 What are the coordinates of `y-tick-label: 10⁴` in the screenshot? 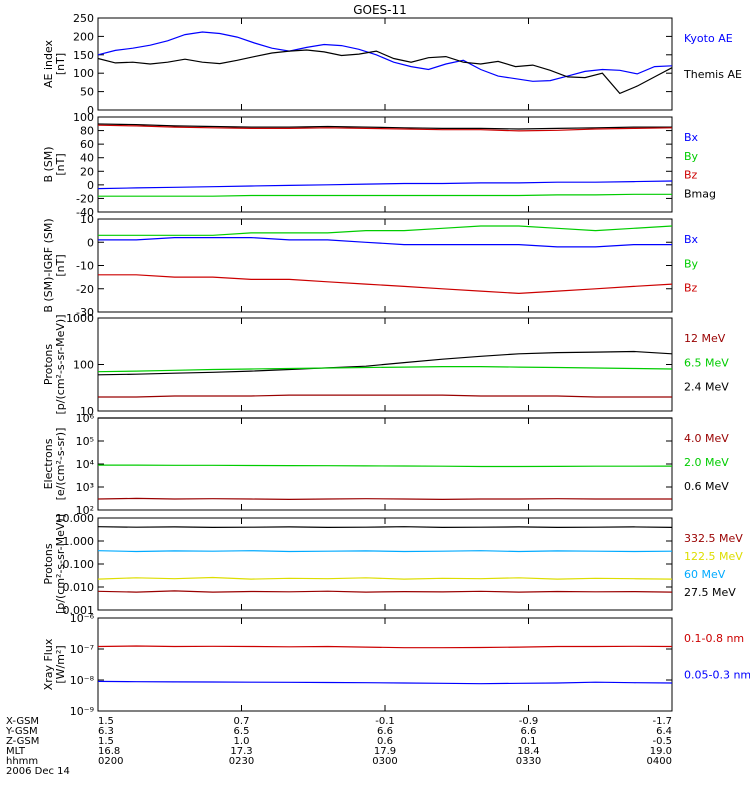 It's located at (85, 464).